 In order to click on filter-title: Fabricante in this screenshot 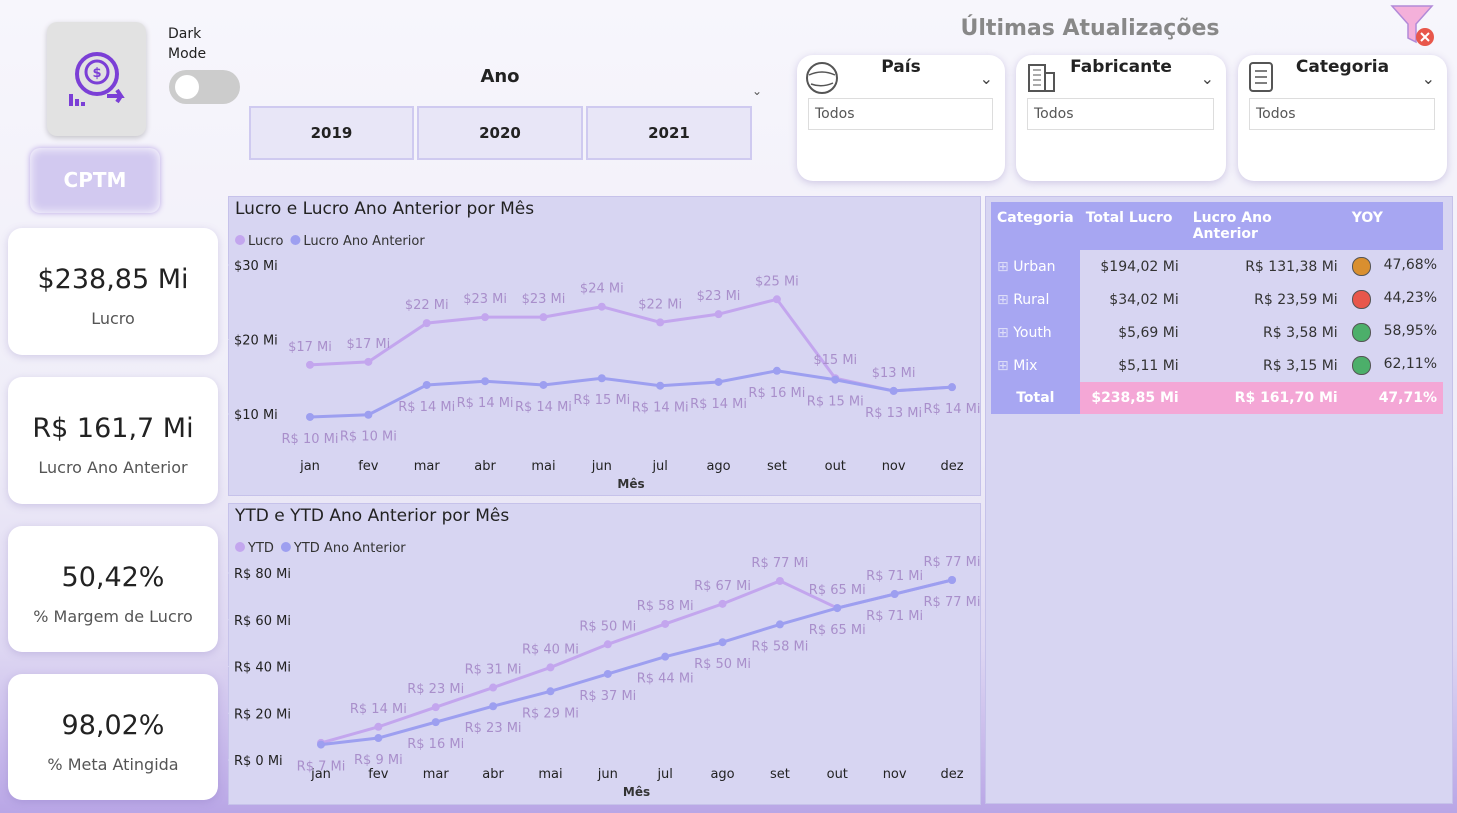, I will do `click(1121, 67)`.